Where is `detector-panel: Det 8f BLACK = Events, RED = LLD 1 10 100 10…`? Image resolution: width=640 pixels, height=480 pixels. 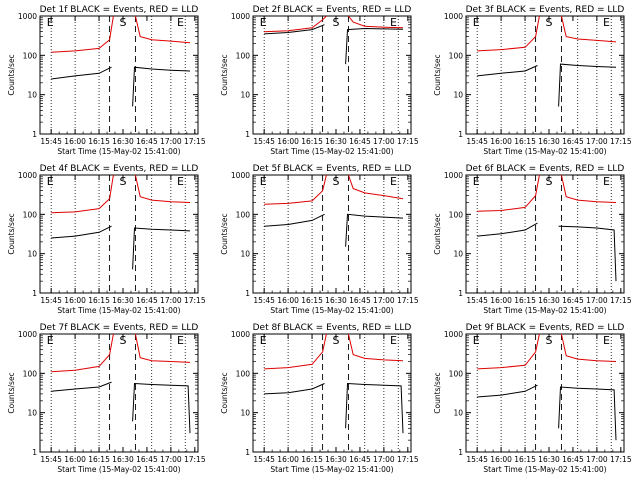
detector-panel: Det 8f BLACK = Events, RED = LLD 1 10 100 10… is located at coordinates (319, 398).